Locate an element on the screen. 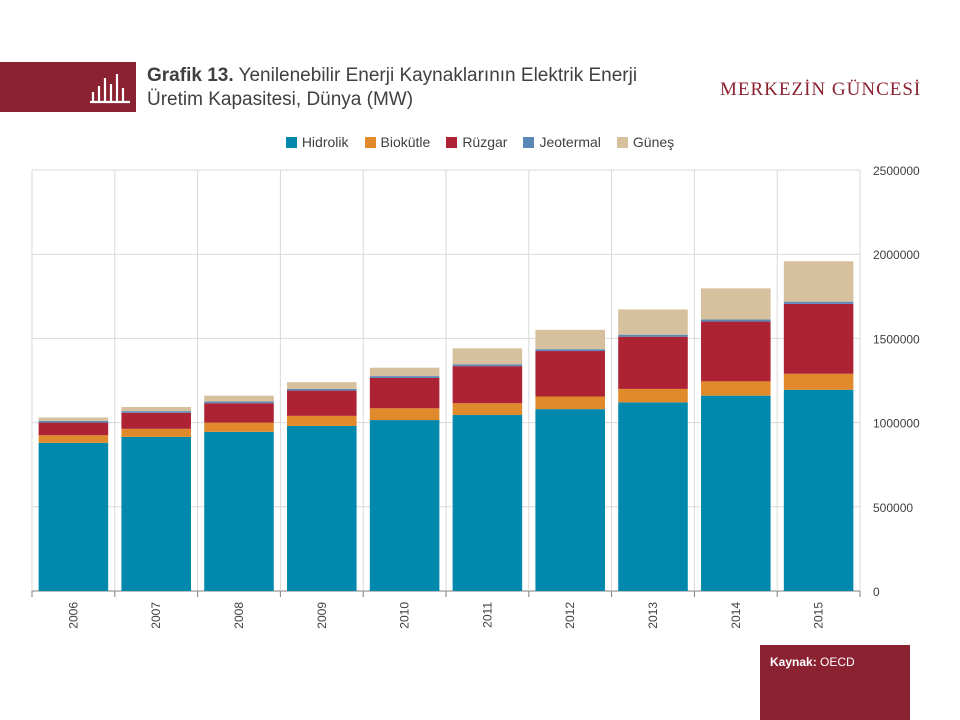 Image resolution: width=960 pixels, height=720 pixels. x-tick-label: 2015 is located at coordinates (819, 615).